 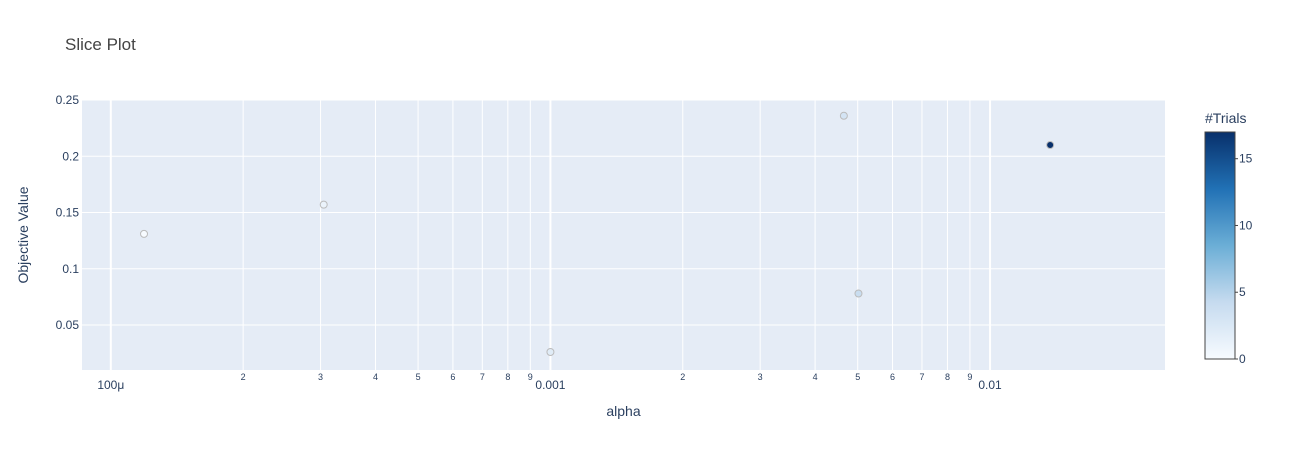 I want to click on y-tick-label: 0.25, so click(x=68, y=100).